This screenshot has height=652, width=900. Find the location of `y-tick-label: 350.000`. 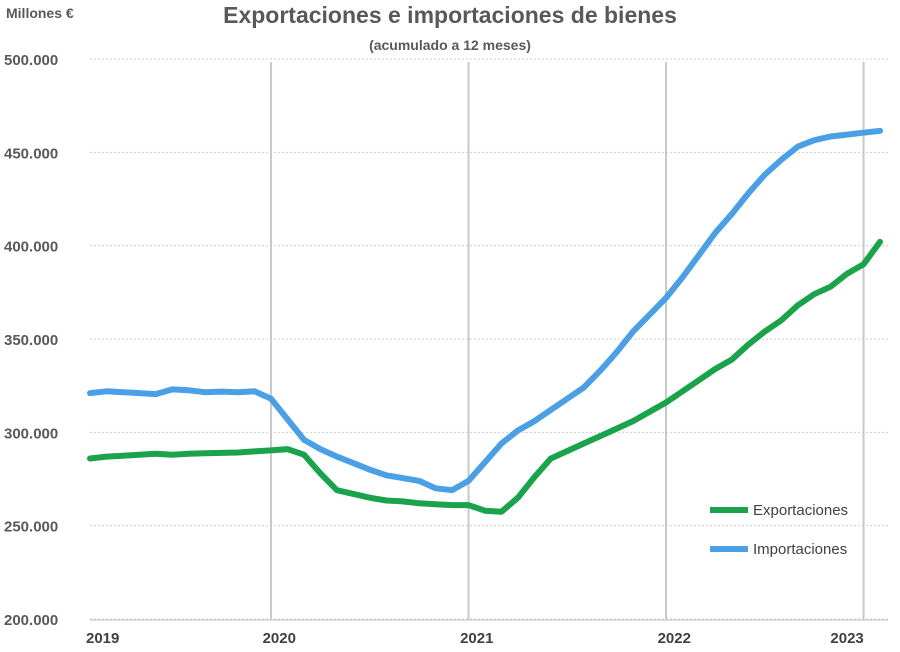

y-tick-label: 350.000 is located at coordinates (31, 340).